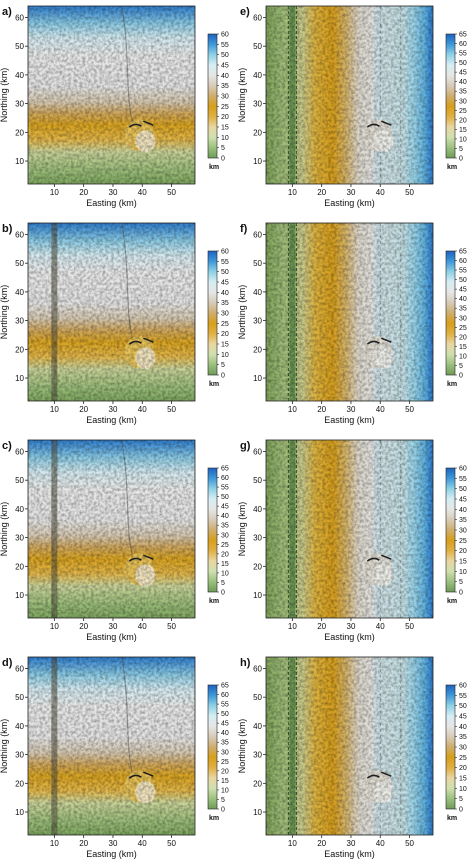 The width and height of the screenshot is (474, 860). What do you see at coordinates (245, 12) in the screenshot?
I see `panel-label: e)` at bounding box center [245, 12].